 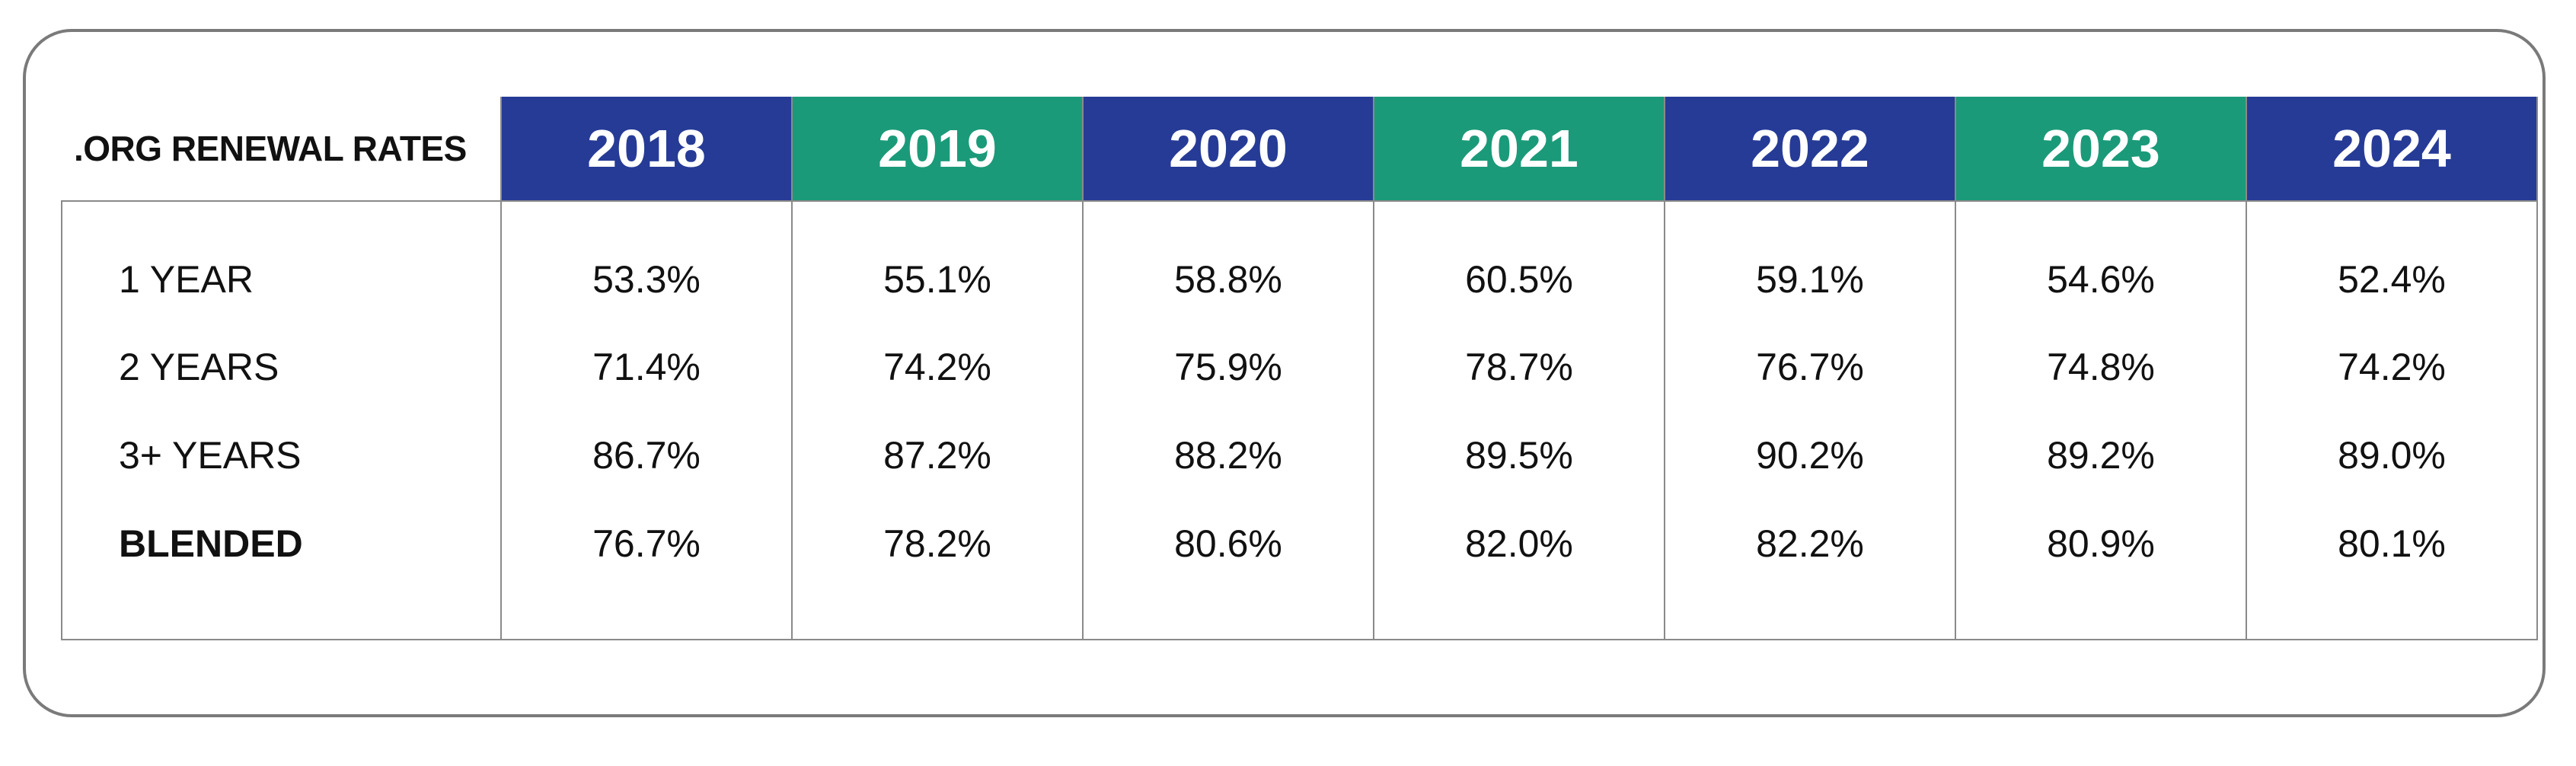 I want to click on table-cell: 86.7%, so click(x=646, y=455).